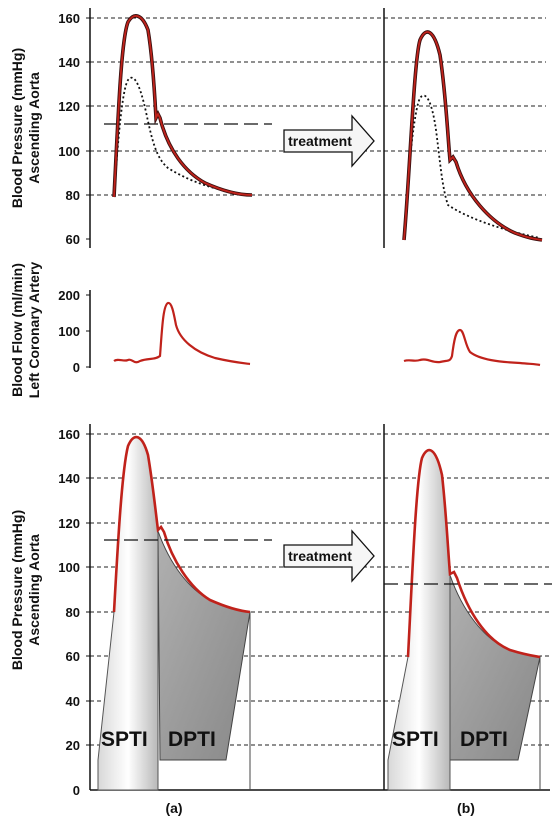 The height and width of the screenshot is (822, 552). Describe the element at coordinates (484, 739) in the screenshot. I see `dpti-label-b: DPTI` at that location.